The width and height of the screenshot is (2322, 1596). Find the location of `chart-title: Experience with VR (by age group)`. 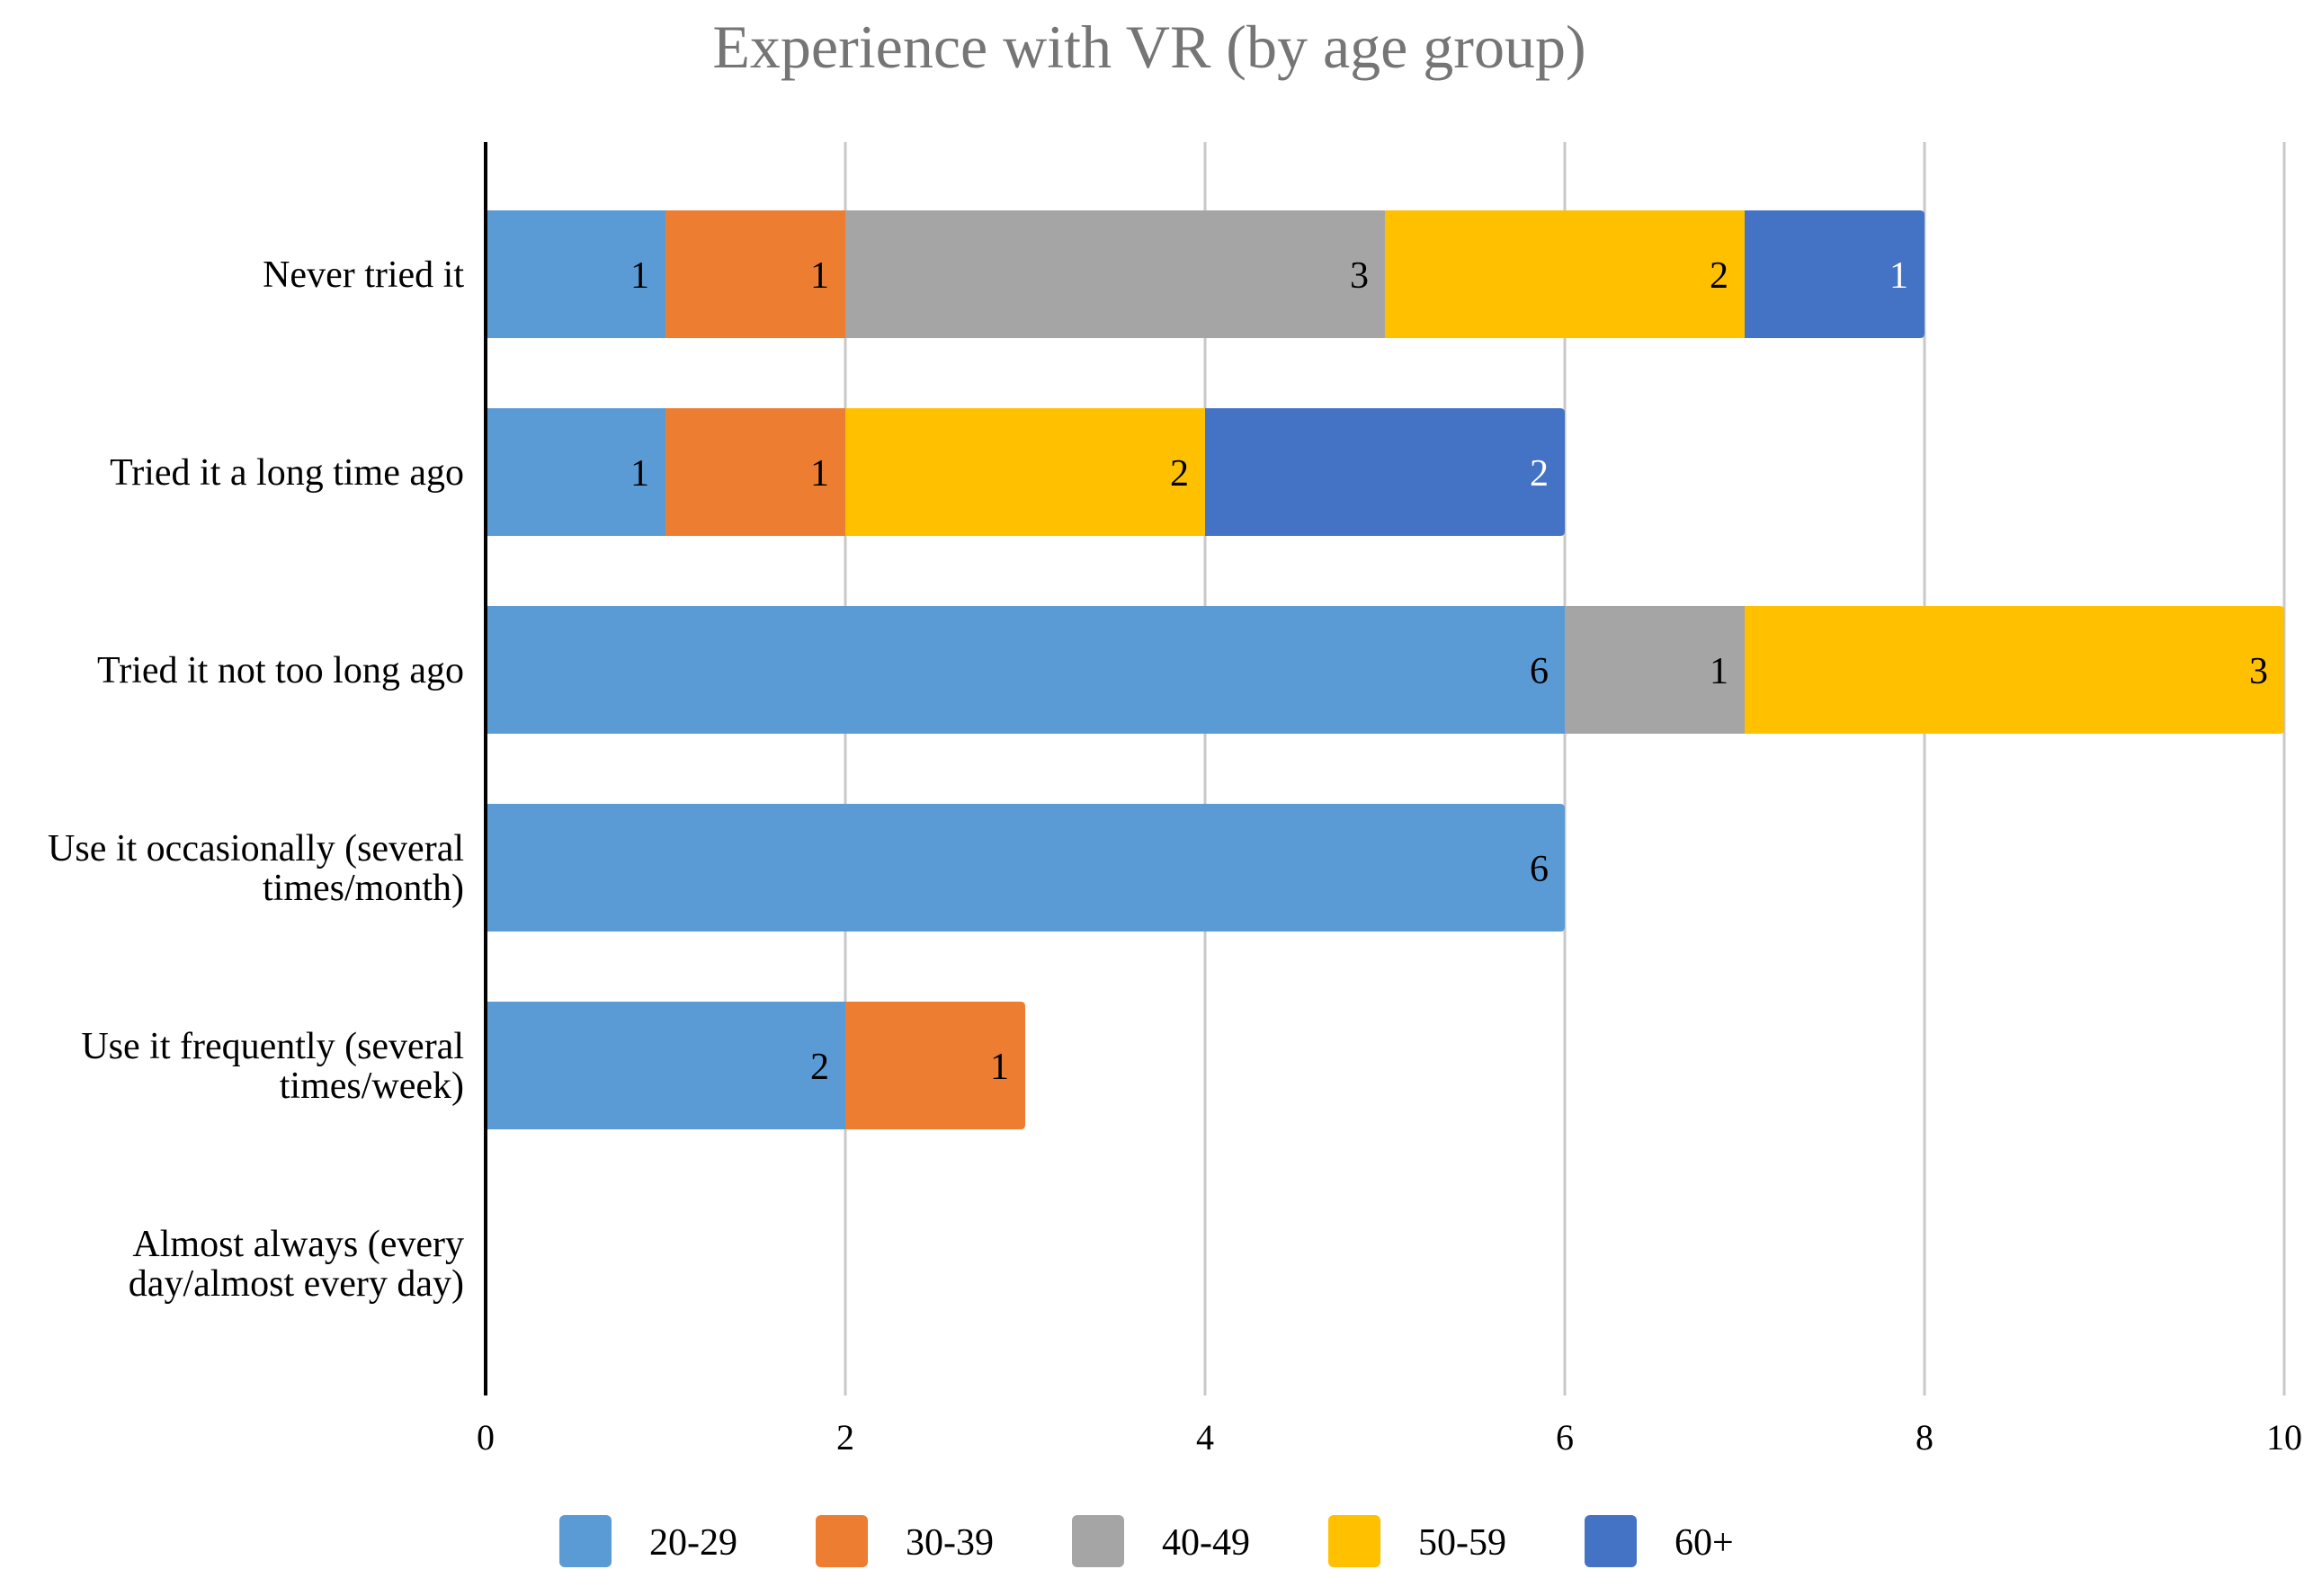

chart-title: Experience with VR (by age group) is located at coordinates (1148, 47).